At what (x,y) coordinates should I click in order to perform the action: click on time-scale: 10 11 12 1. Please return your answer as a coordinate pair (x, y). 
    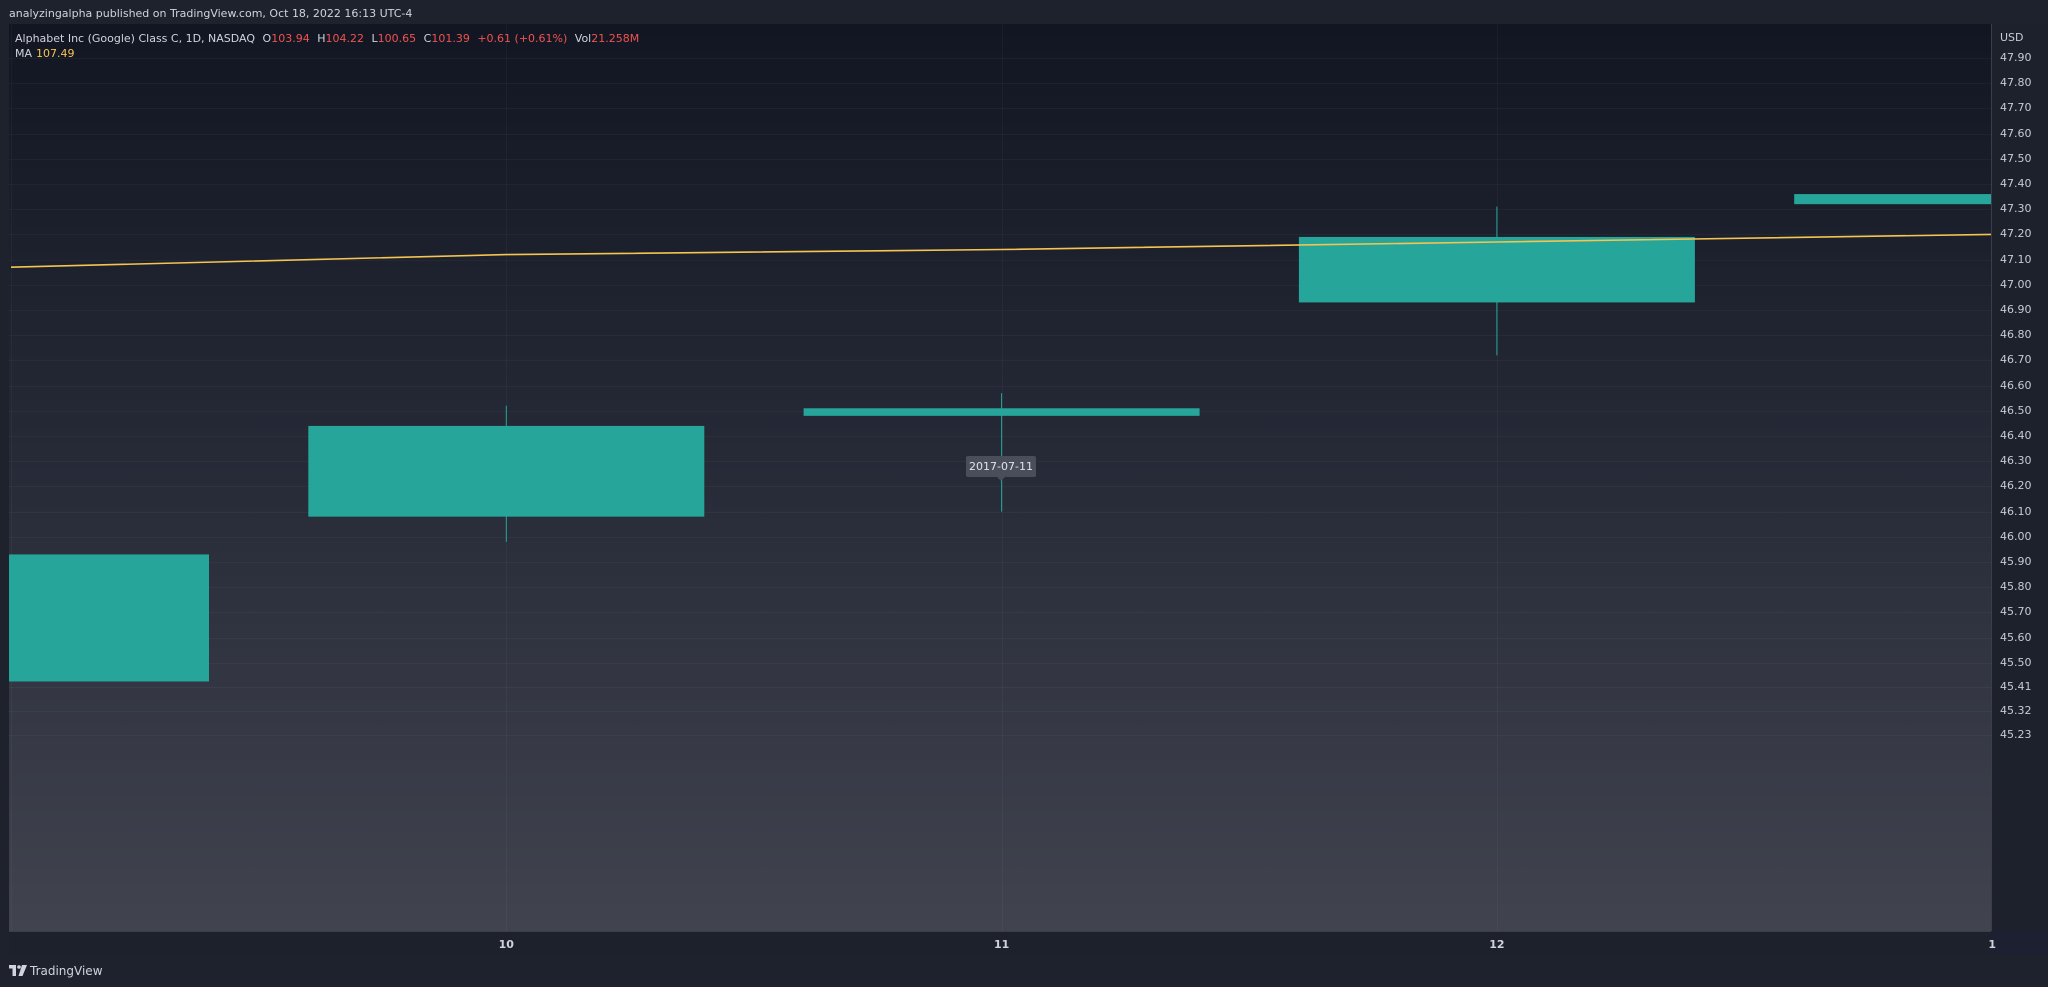
    Looking at the image, I should click on (1002, 943).